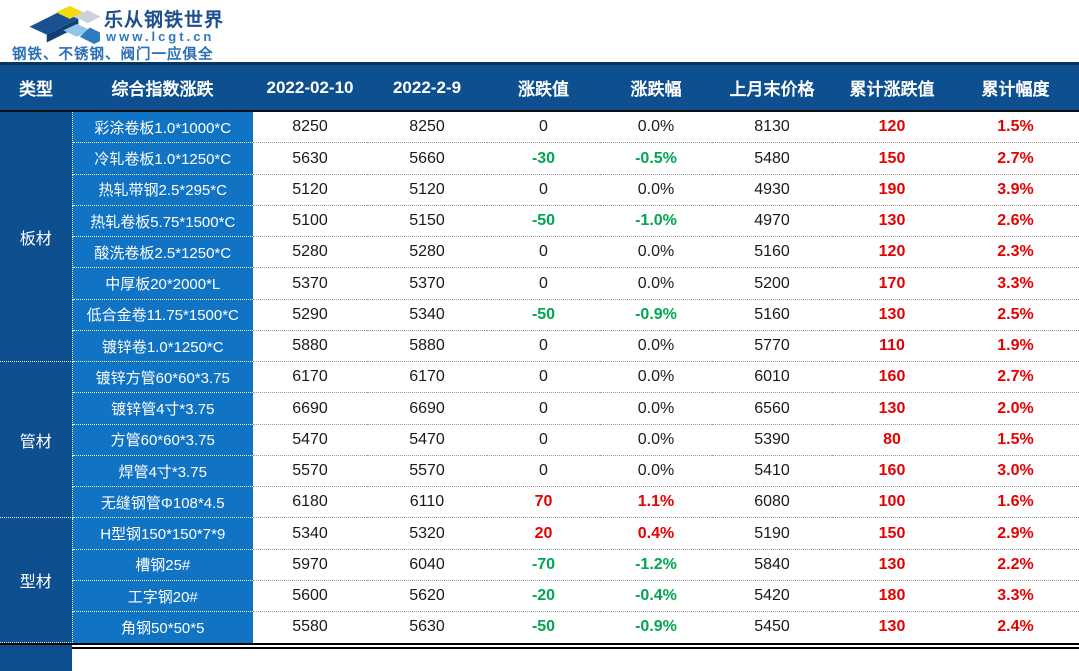 The width and height of the screenshot is (1079, 671). I want to click on cum-pct-cell: 2.4%, so click(1015, 627).